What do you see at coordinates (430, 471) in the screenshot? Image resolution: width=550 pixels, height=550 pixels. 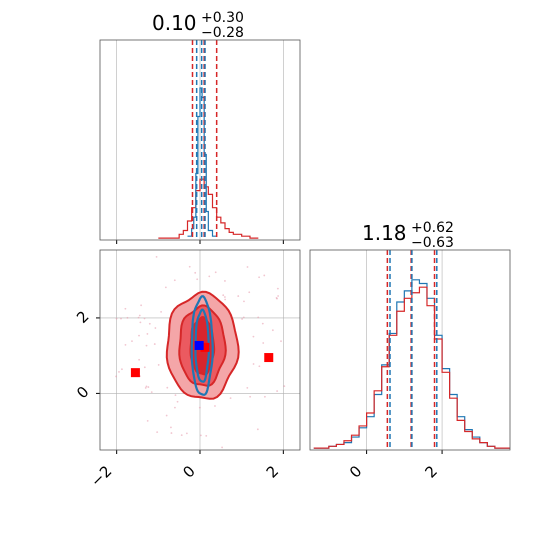 I see `right-x-tick-label: 2` at bounding box center [430, 471].